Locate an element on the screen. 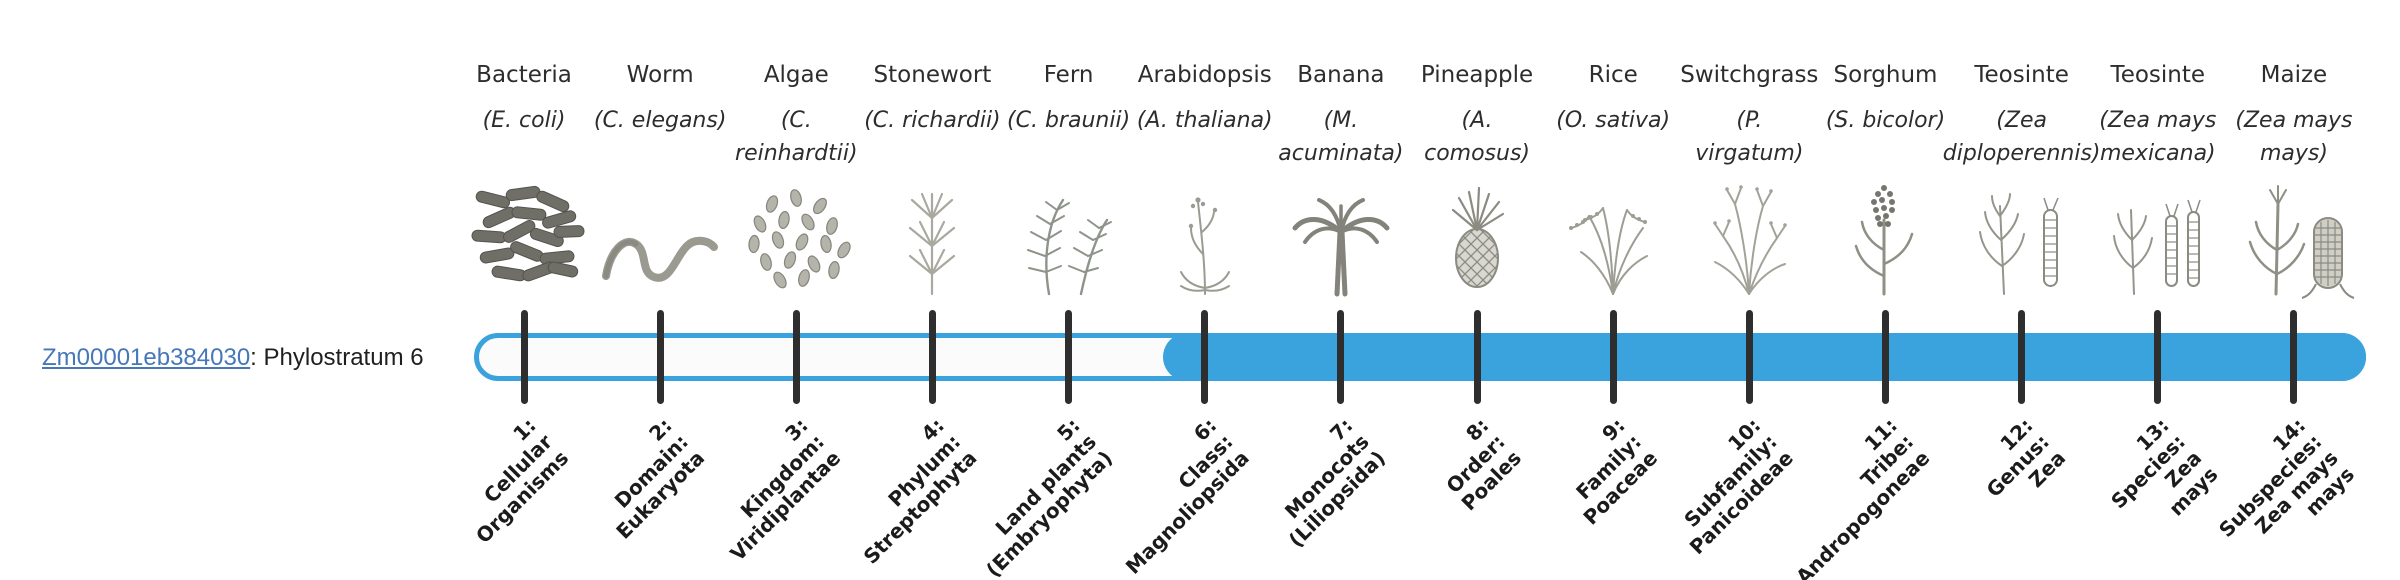 Image resolution: width=2400 pixels, height=580 pixels. stratum-label-text: 4: Phylum: Streptophyta is located at coordinates (920, 491).